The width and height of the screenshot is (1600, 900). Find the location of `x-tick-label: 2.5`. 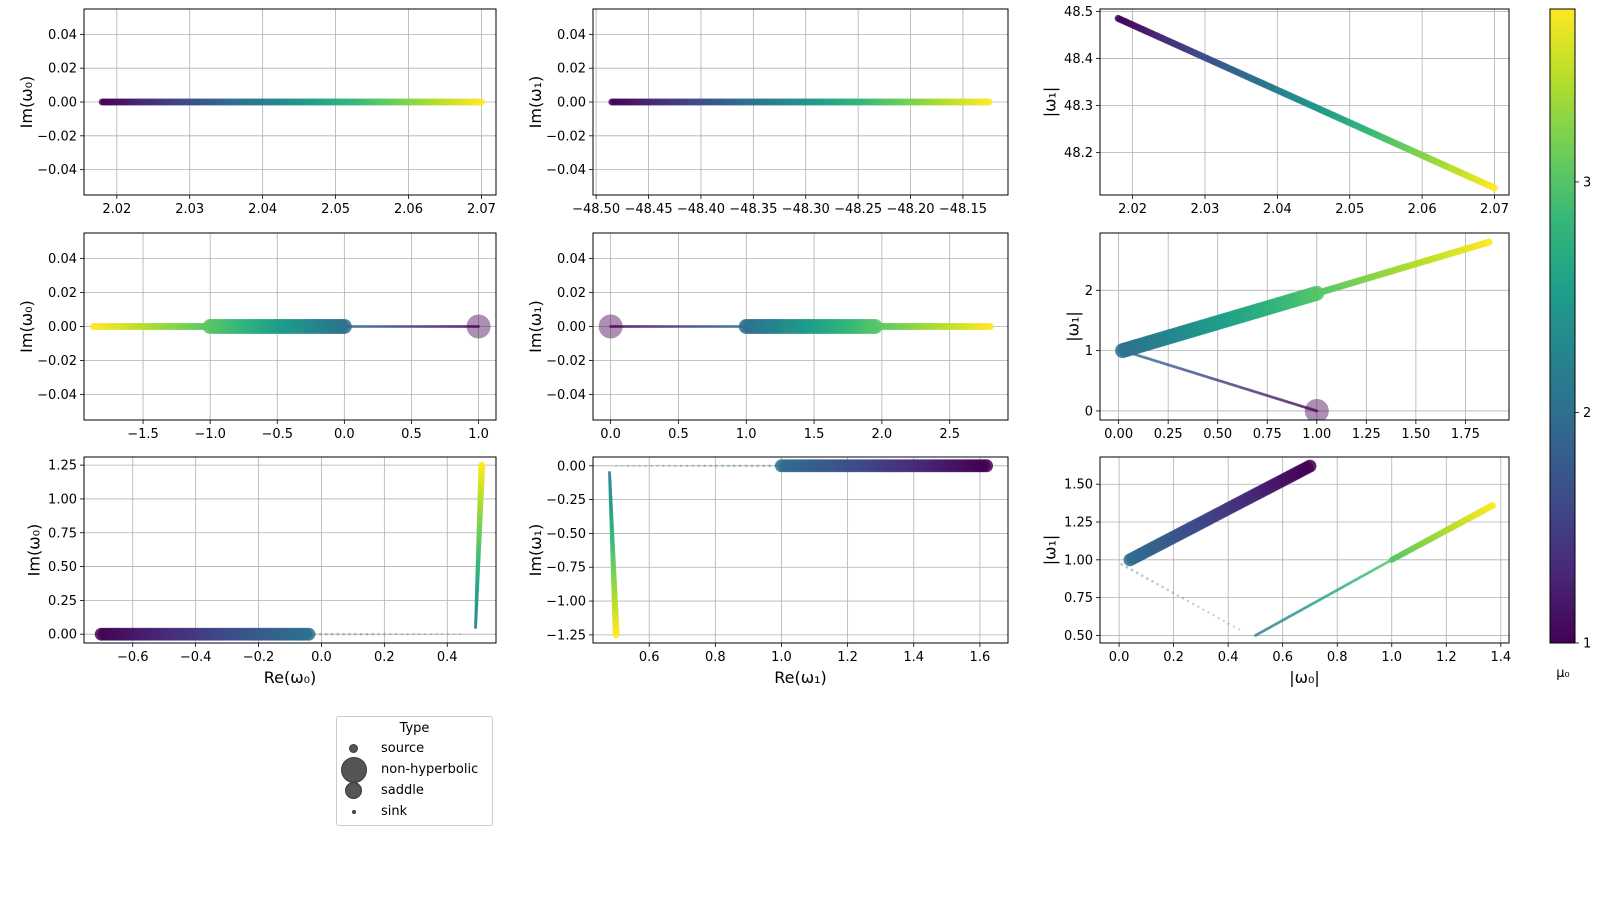

x-tick-label: 2.5 is located at coordinates (949, 434).